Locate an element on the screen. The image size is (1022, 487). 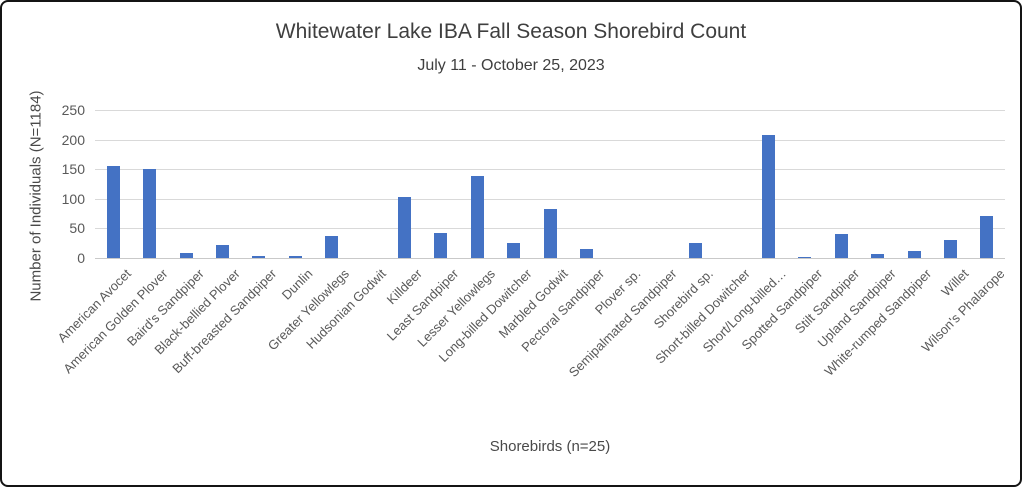
y-tick-label: 250 is located at coordinates (73, 110).